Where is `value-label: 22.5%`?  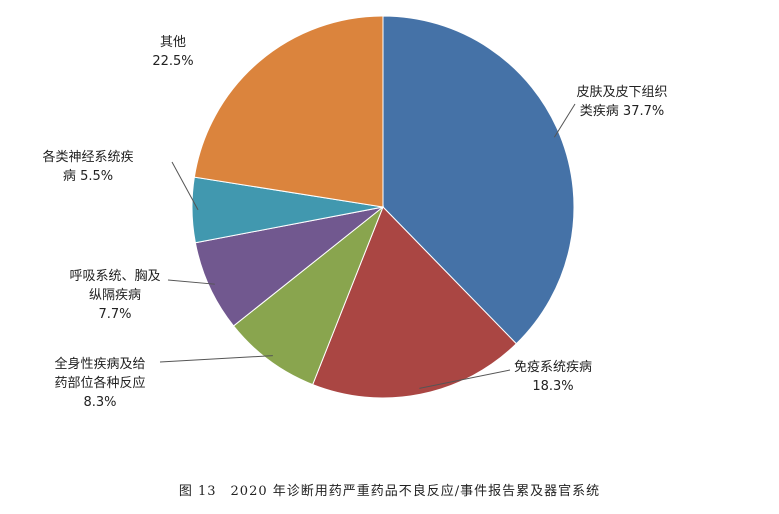
value-label: 22.5% is located at coordinates (173, 61).